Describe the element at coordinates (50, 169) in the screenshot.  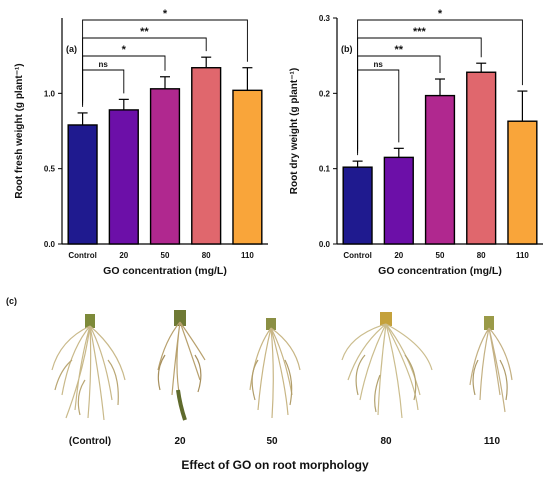
I see `y-tick-label: 0.5` at that location.